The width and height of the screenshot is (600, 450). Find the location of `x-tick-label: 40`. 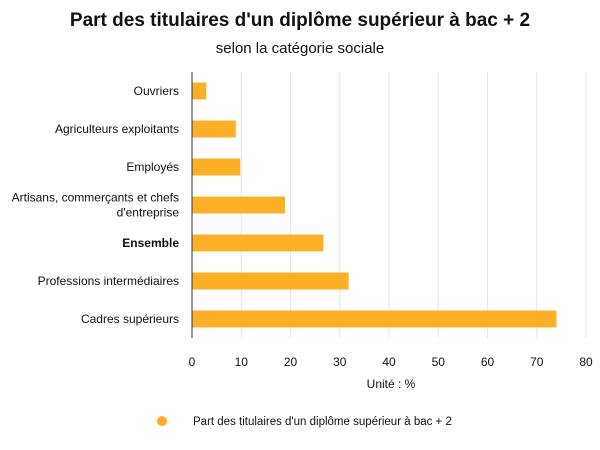

x-tick-label: 40 is located at coordinates (389, 362).